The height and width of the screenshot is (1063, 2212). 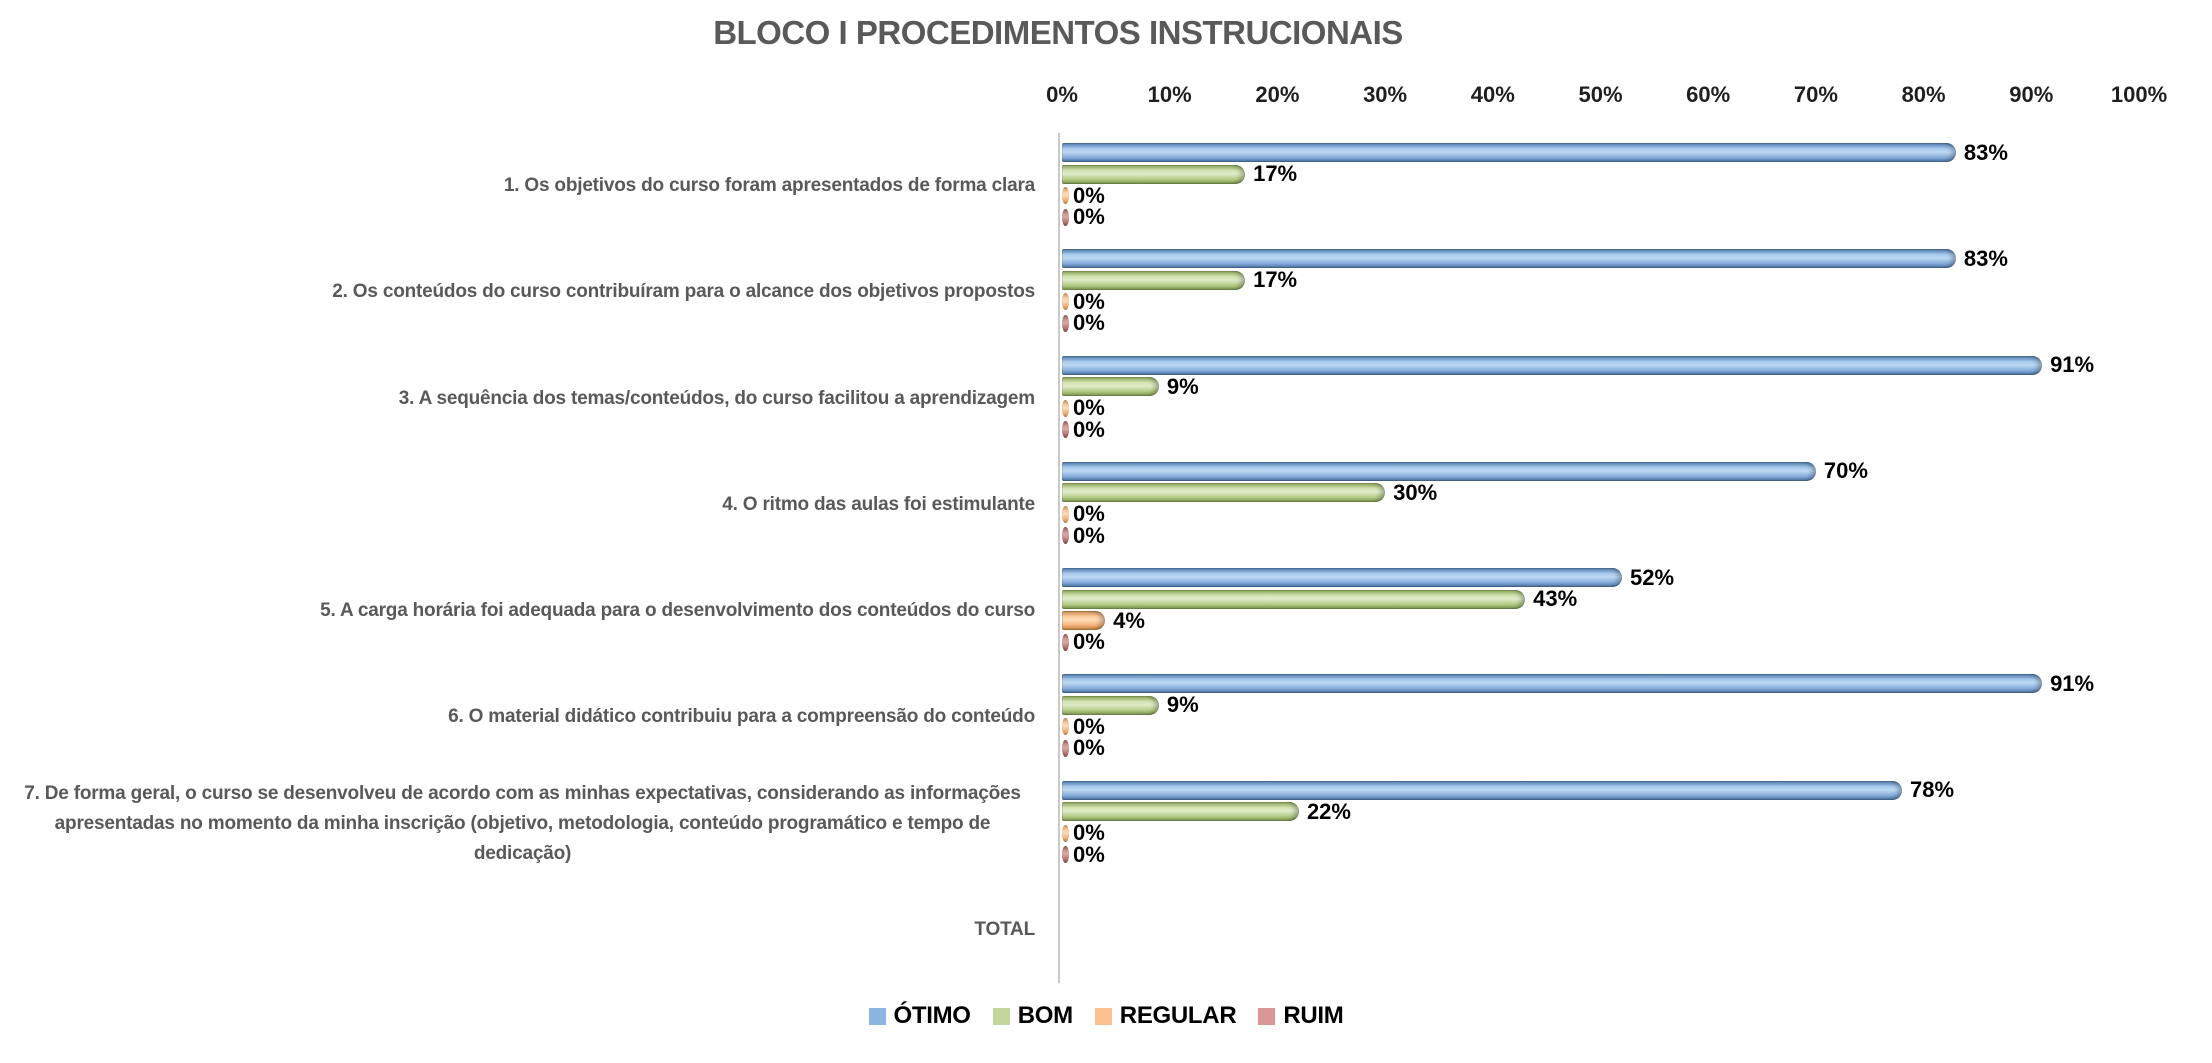 I want to click on value-label-regular: 4%, so click(x=1129, y=620).